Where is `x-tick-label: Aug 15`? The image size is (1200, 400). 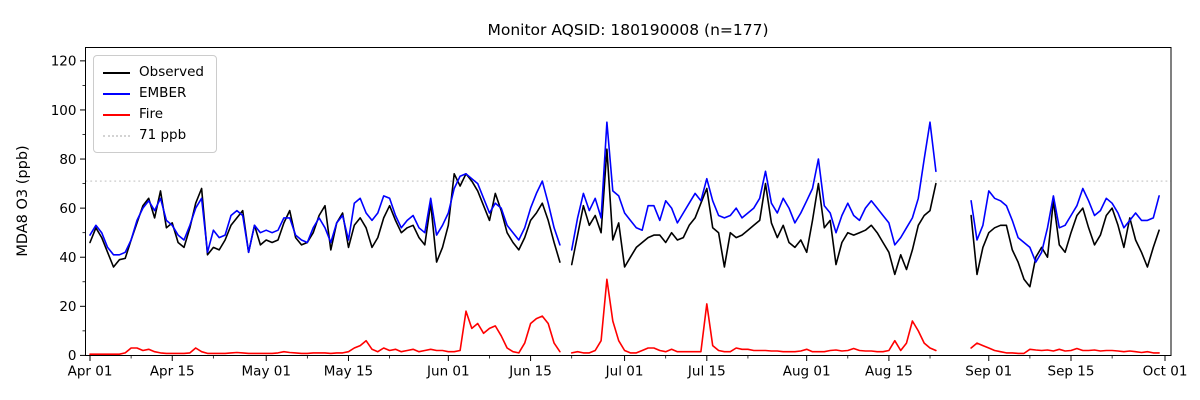
x-tick-label: Aug 15 is located at coordinates (889, 372).